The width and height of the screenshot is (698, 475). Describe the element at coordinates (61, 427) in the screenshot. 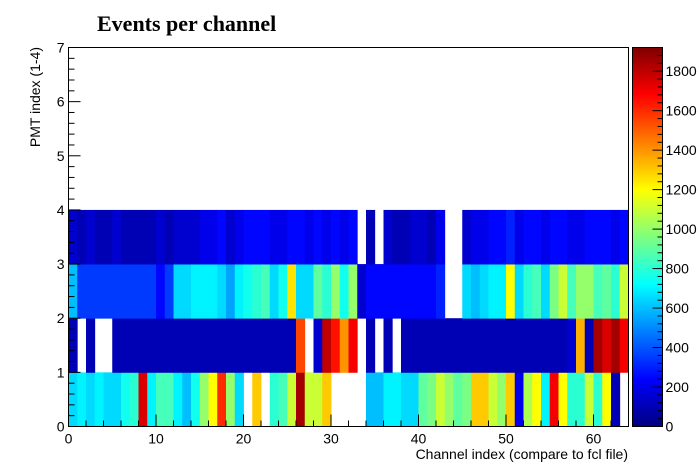

I see `y-tick-label: 0` at that location.